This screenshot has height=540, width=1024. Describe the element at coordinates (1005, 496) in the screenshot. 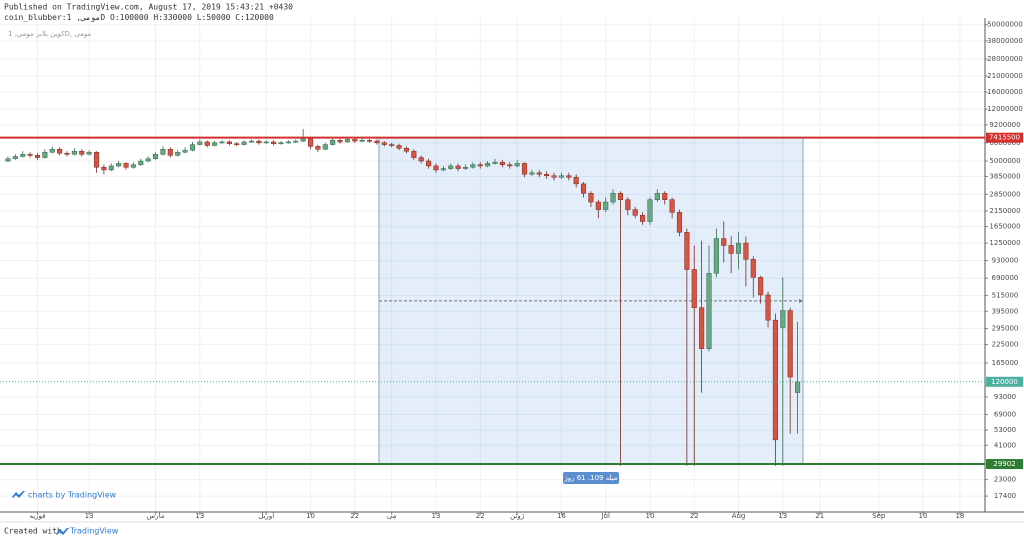

I see `y-tick-label: 17400` at that location.